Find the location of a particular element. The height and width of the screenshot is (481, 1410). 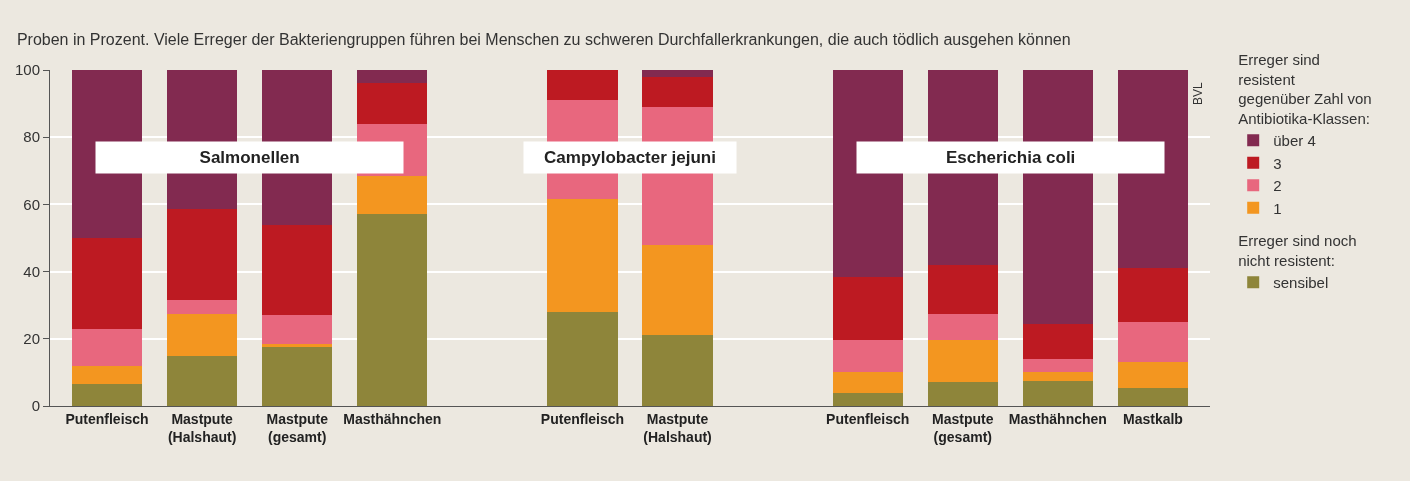

legend-label: 3 is located at coordinates (1277, 163).